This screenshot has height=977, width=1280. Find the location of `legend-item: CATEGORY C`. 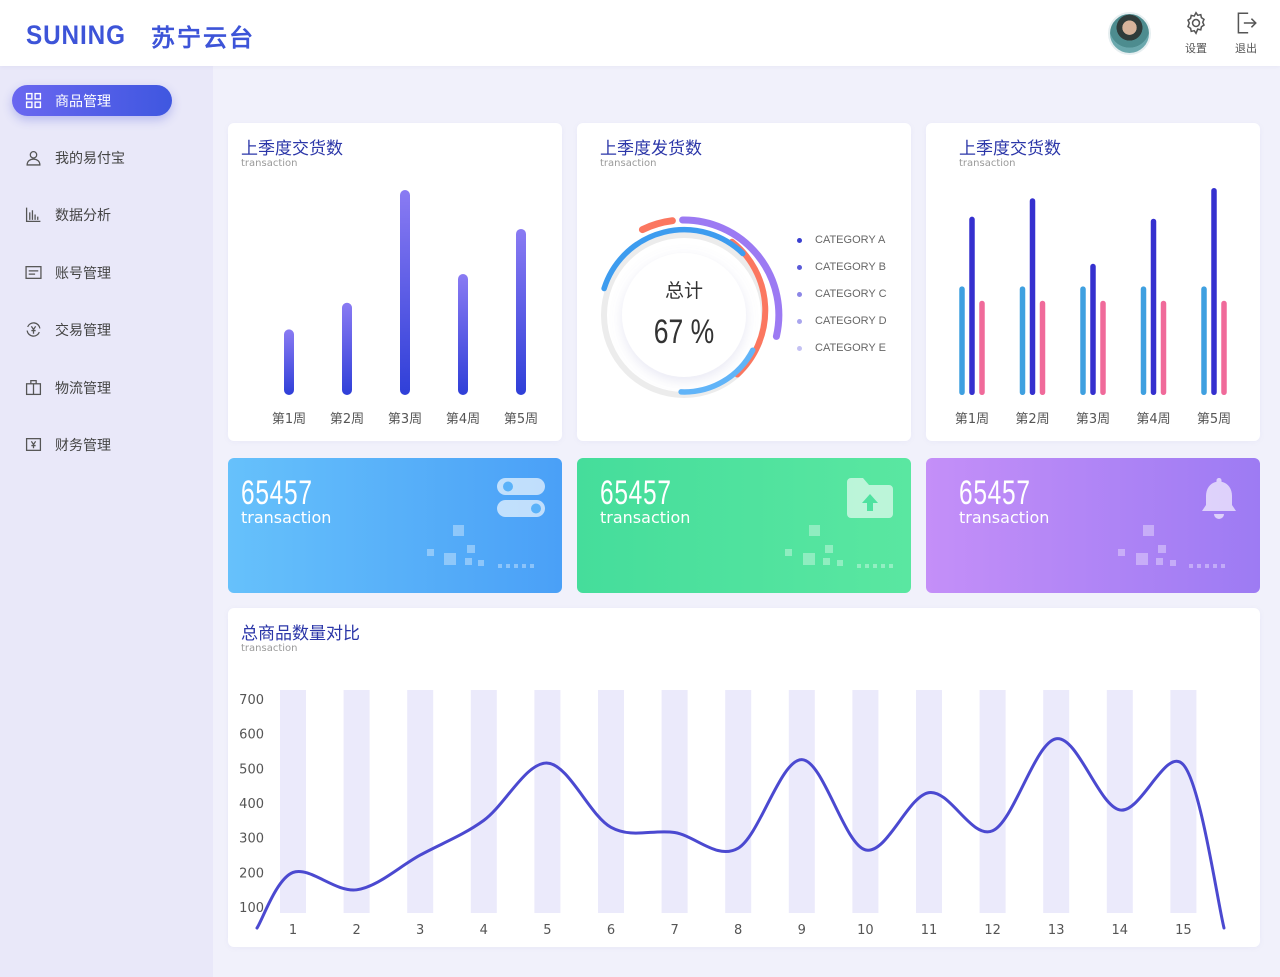

legend-item: CATEGORY C is located at coordinates (842, 294).